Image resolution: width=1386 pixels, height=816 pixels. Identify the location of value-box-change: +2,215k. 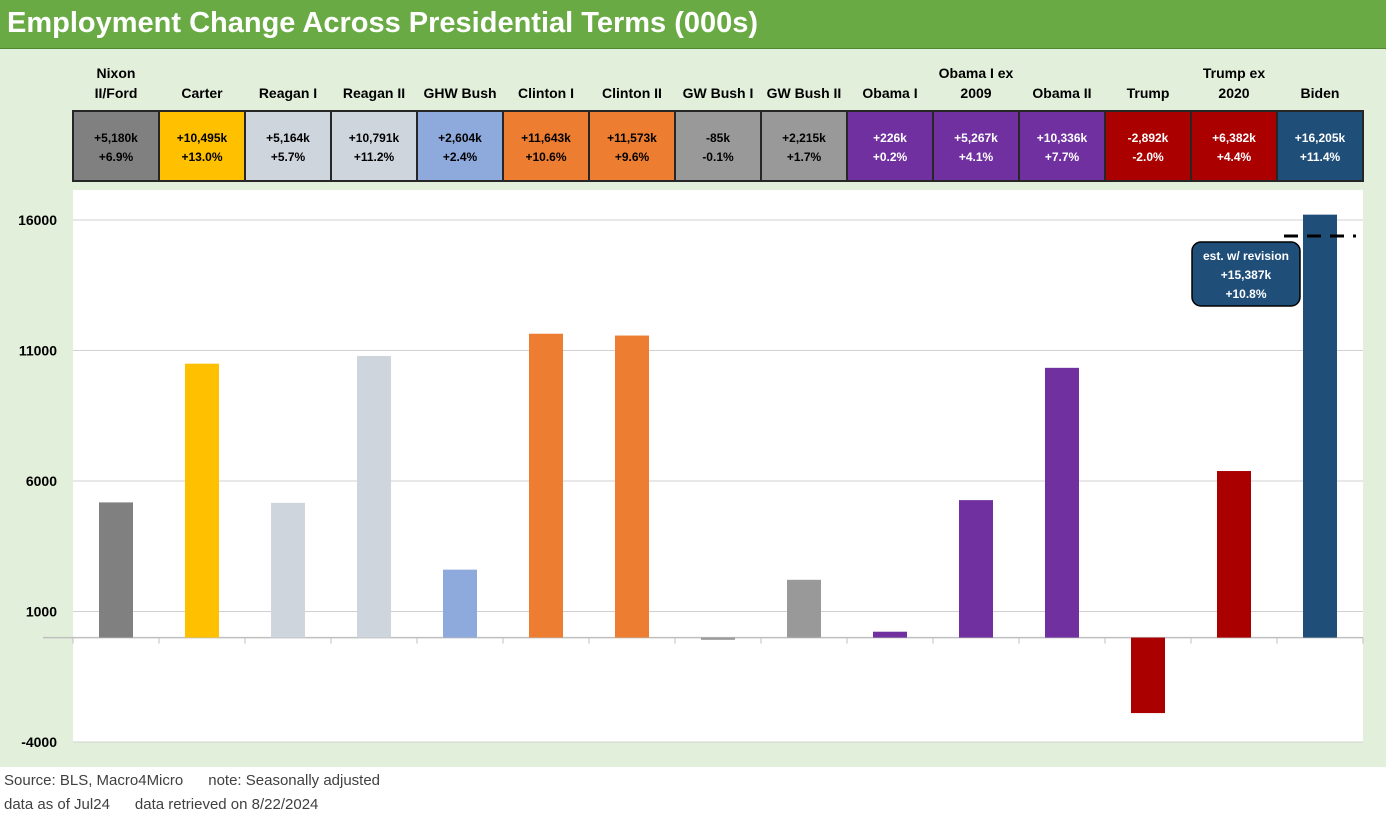
(804, 138).